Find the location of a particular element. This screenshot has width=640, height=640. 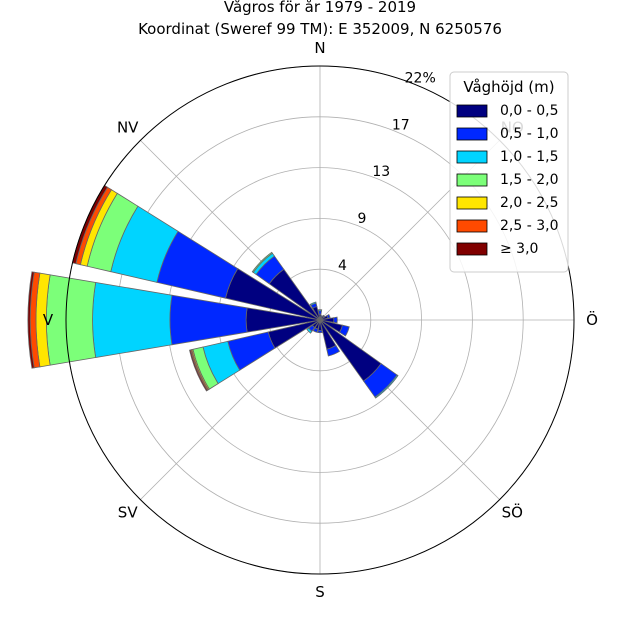

legend-label-0: 0,0 - 0,5 is located at coordinates (529, 111).